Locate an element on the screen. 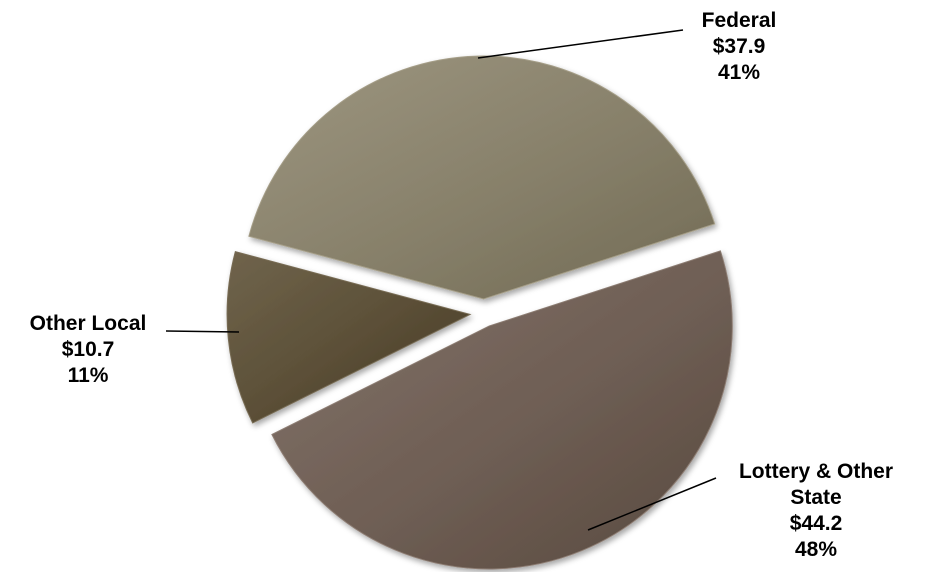 Image resolution: width=931 pixels, height=572 pixels. slice-label-percent-federal: 41% is located at coordinates (739, 72).